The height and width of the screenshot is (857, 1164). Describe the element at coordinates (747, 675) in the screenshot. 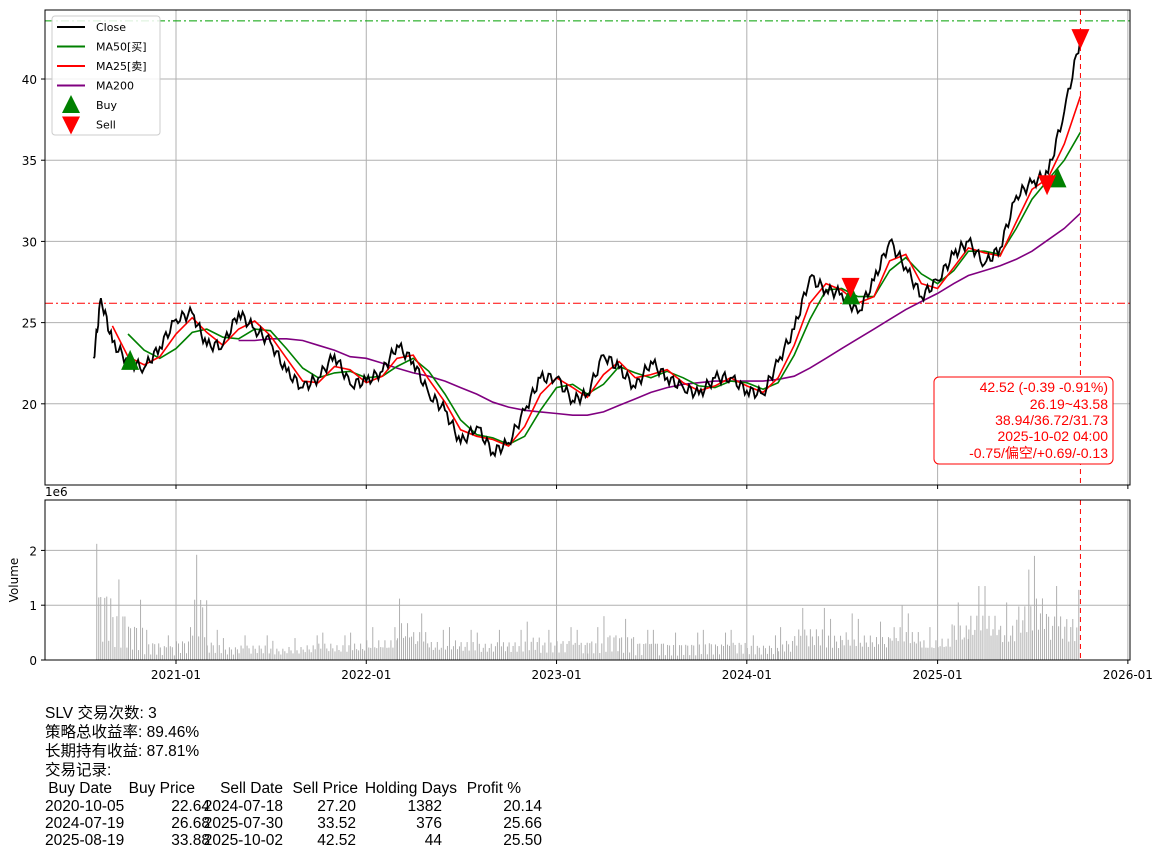

I see `x-tick-label: 2024-01` at that location.